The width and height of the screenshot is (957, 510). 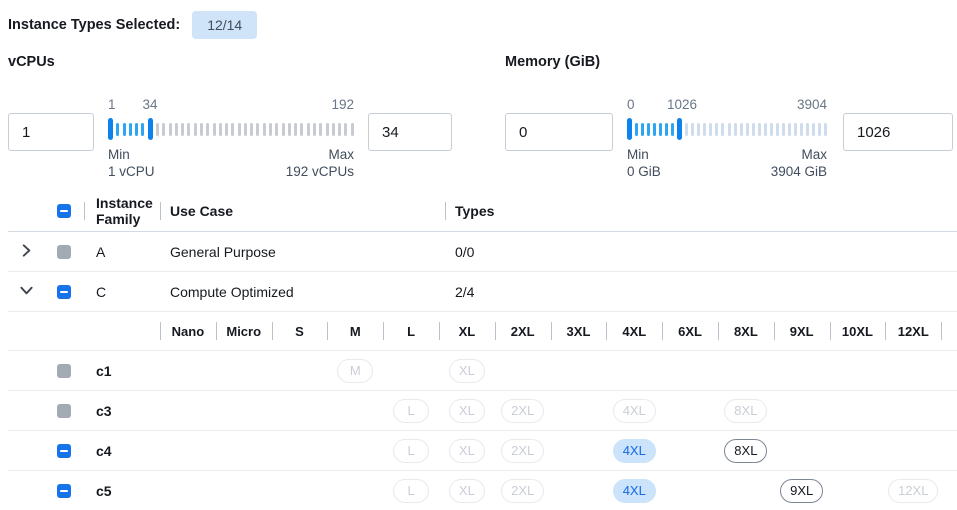 I want to click on size-column-label: S, so click(x=299, y=331).